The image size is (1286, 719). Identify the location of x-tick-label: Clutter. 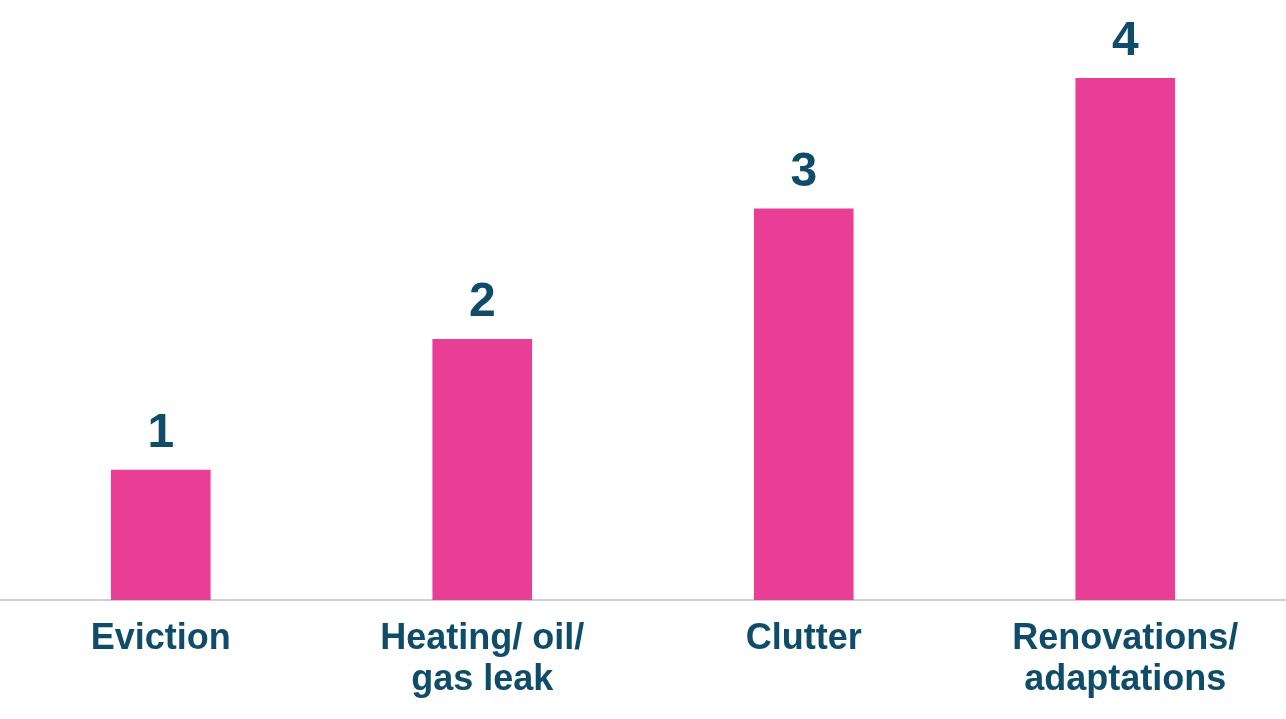
(803, 636).